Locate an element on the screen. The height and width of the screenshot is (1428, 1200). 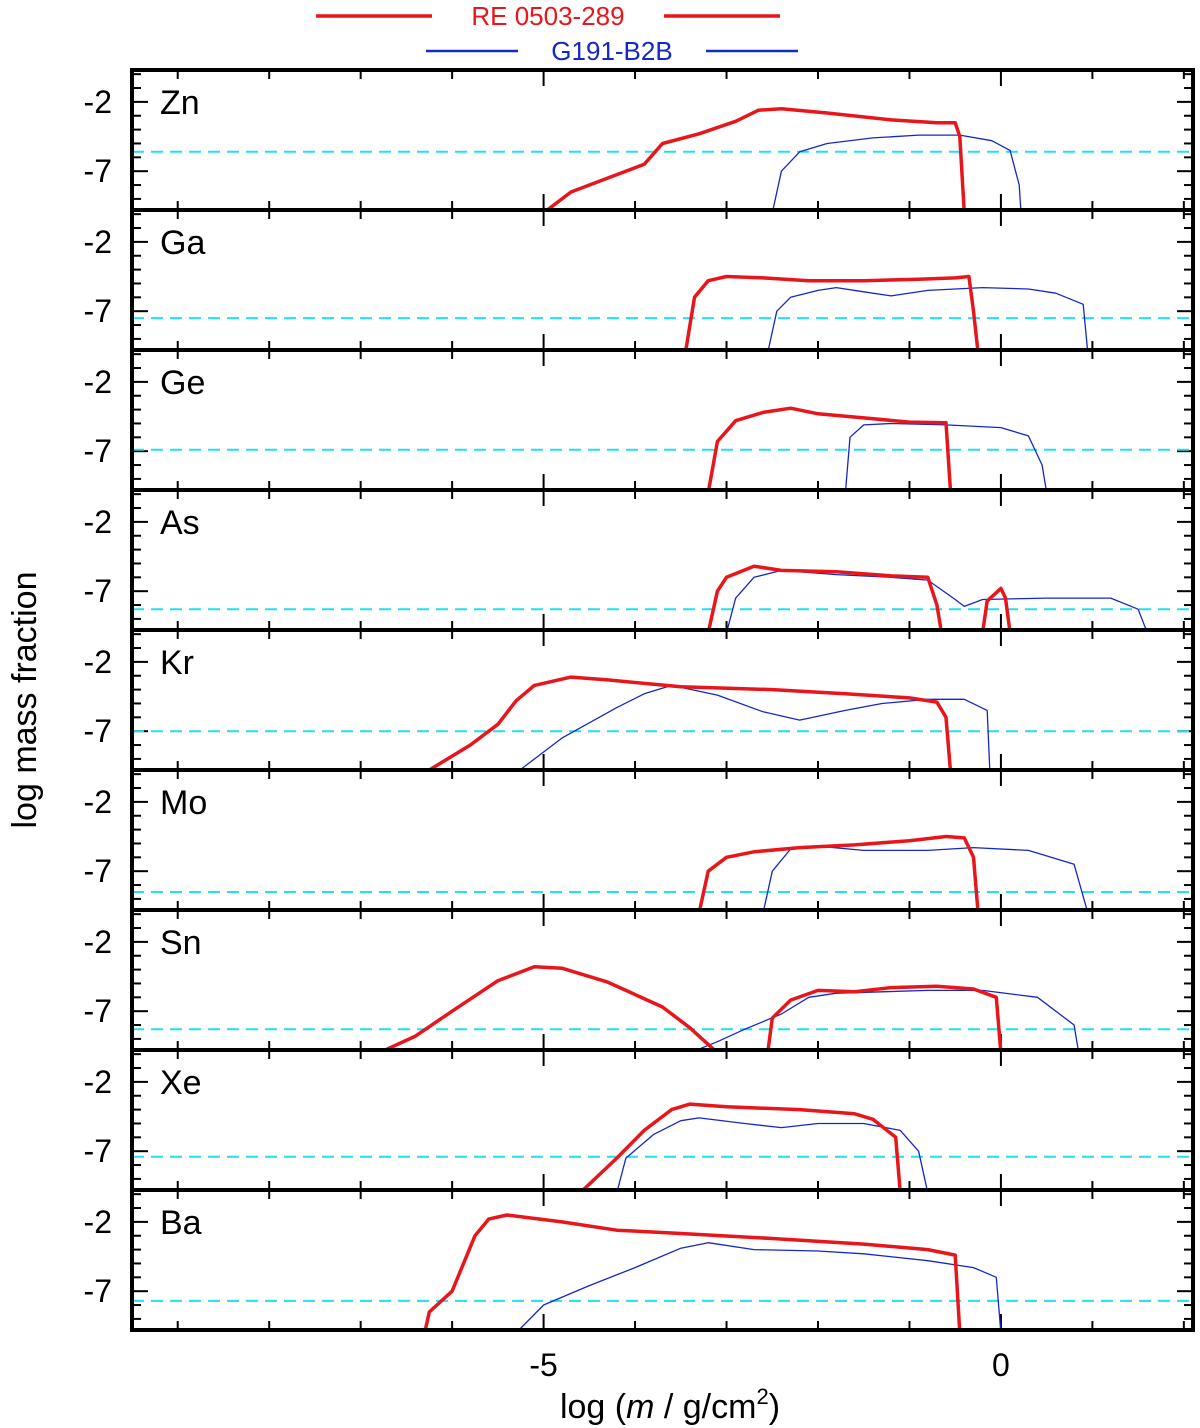
panel-mo: -2 -7 Mo is located at coordinates (639, 840).